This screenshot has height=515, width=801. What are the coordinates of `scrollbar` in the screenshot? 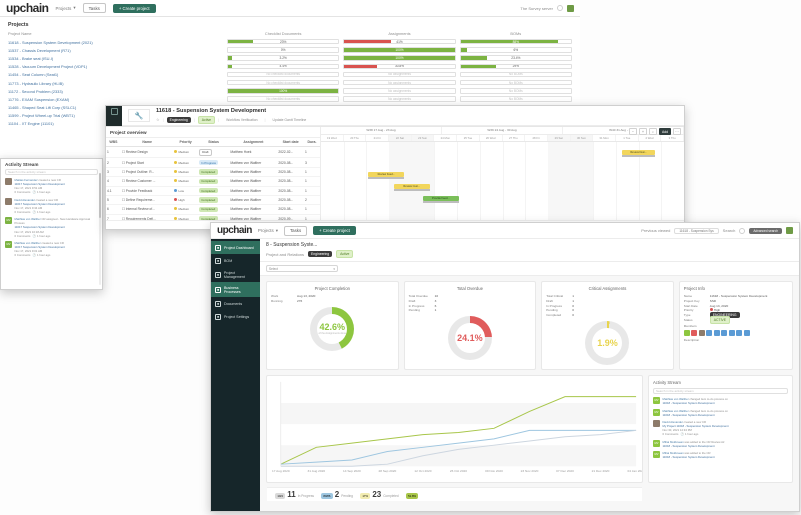 It's located at (99, 229).